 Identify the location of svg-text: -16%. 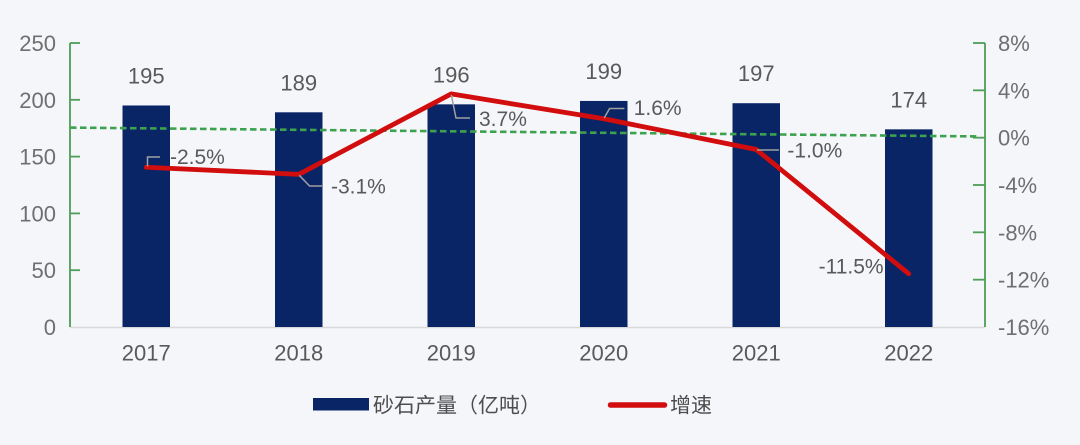
(1023, 327).